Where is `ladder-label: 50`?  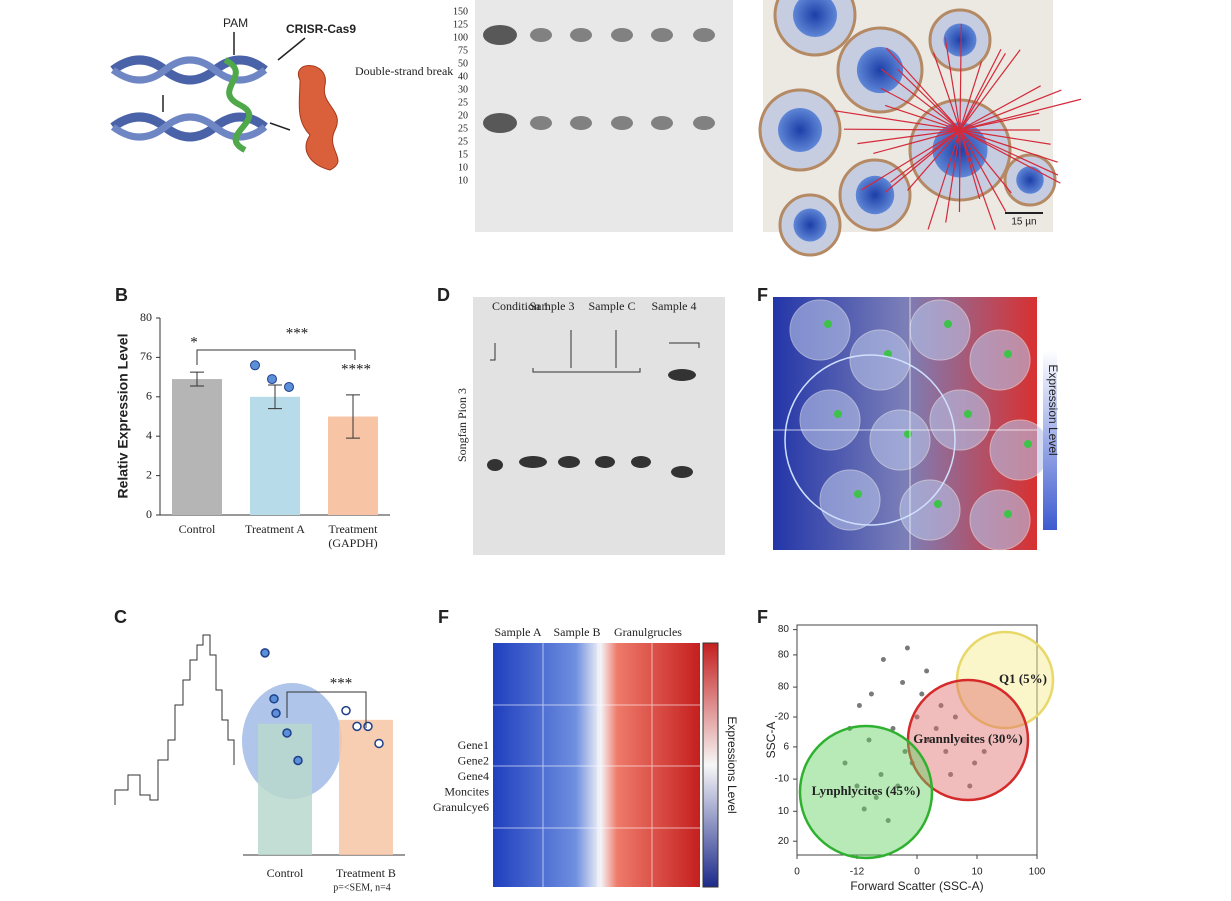
ladder-label: 50 is located at coordinates (463, 63).